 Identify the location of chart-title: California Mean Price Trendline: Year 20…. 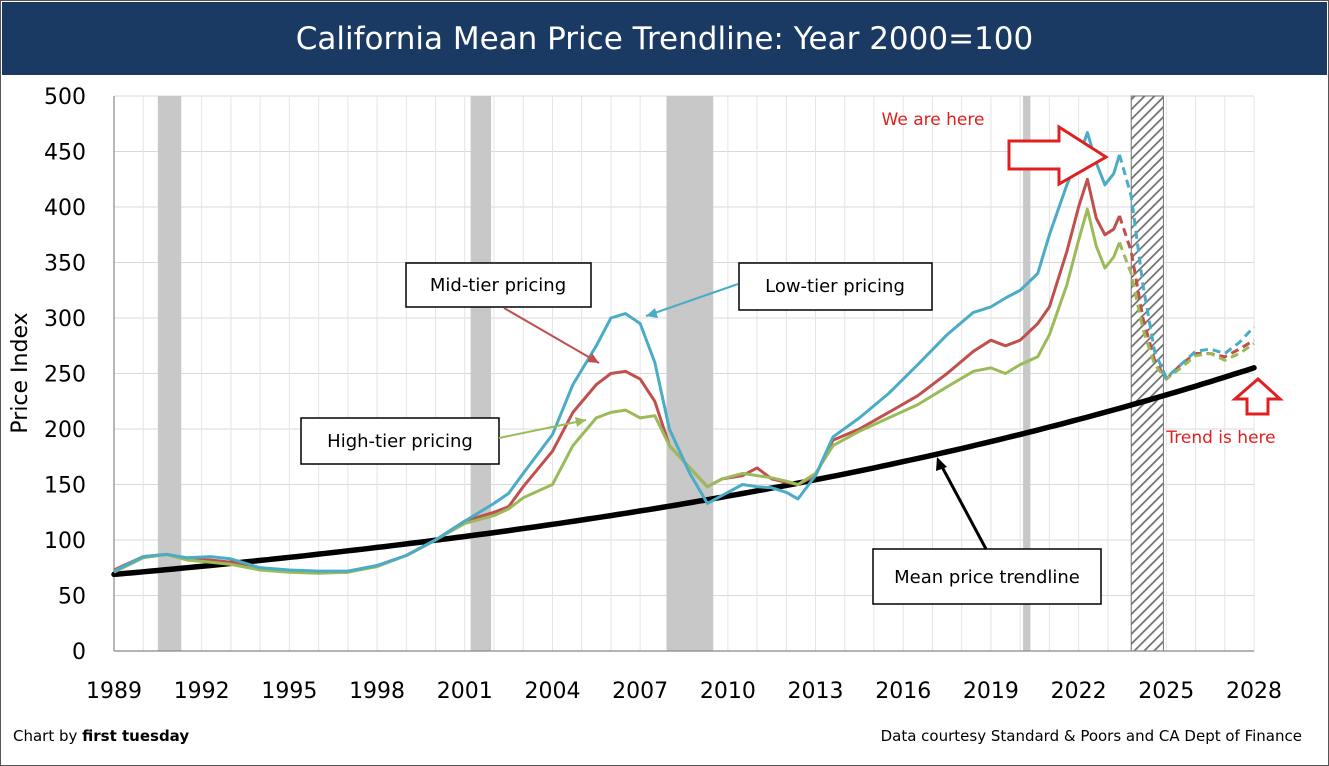
(664, 38).